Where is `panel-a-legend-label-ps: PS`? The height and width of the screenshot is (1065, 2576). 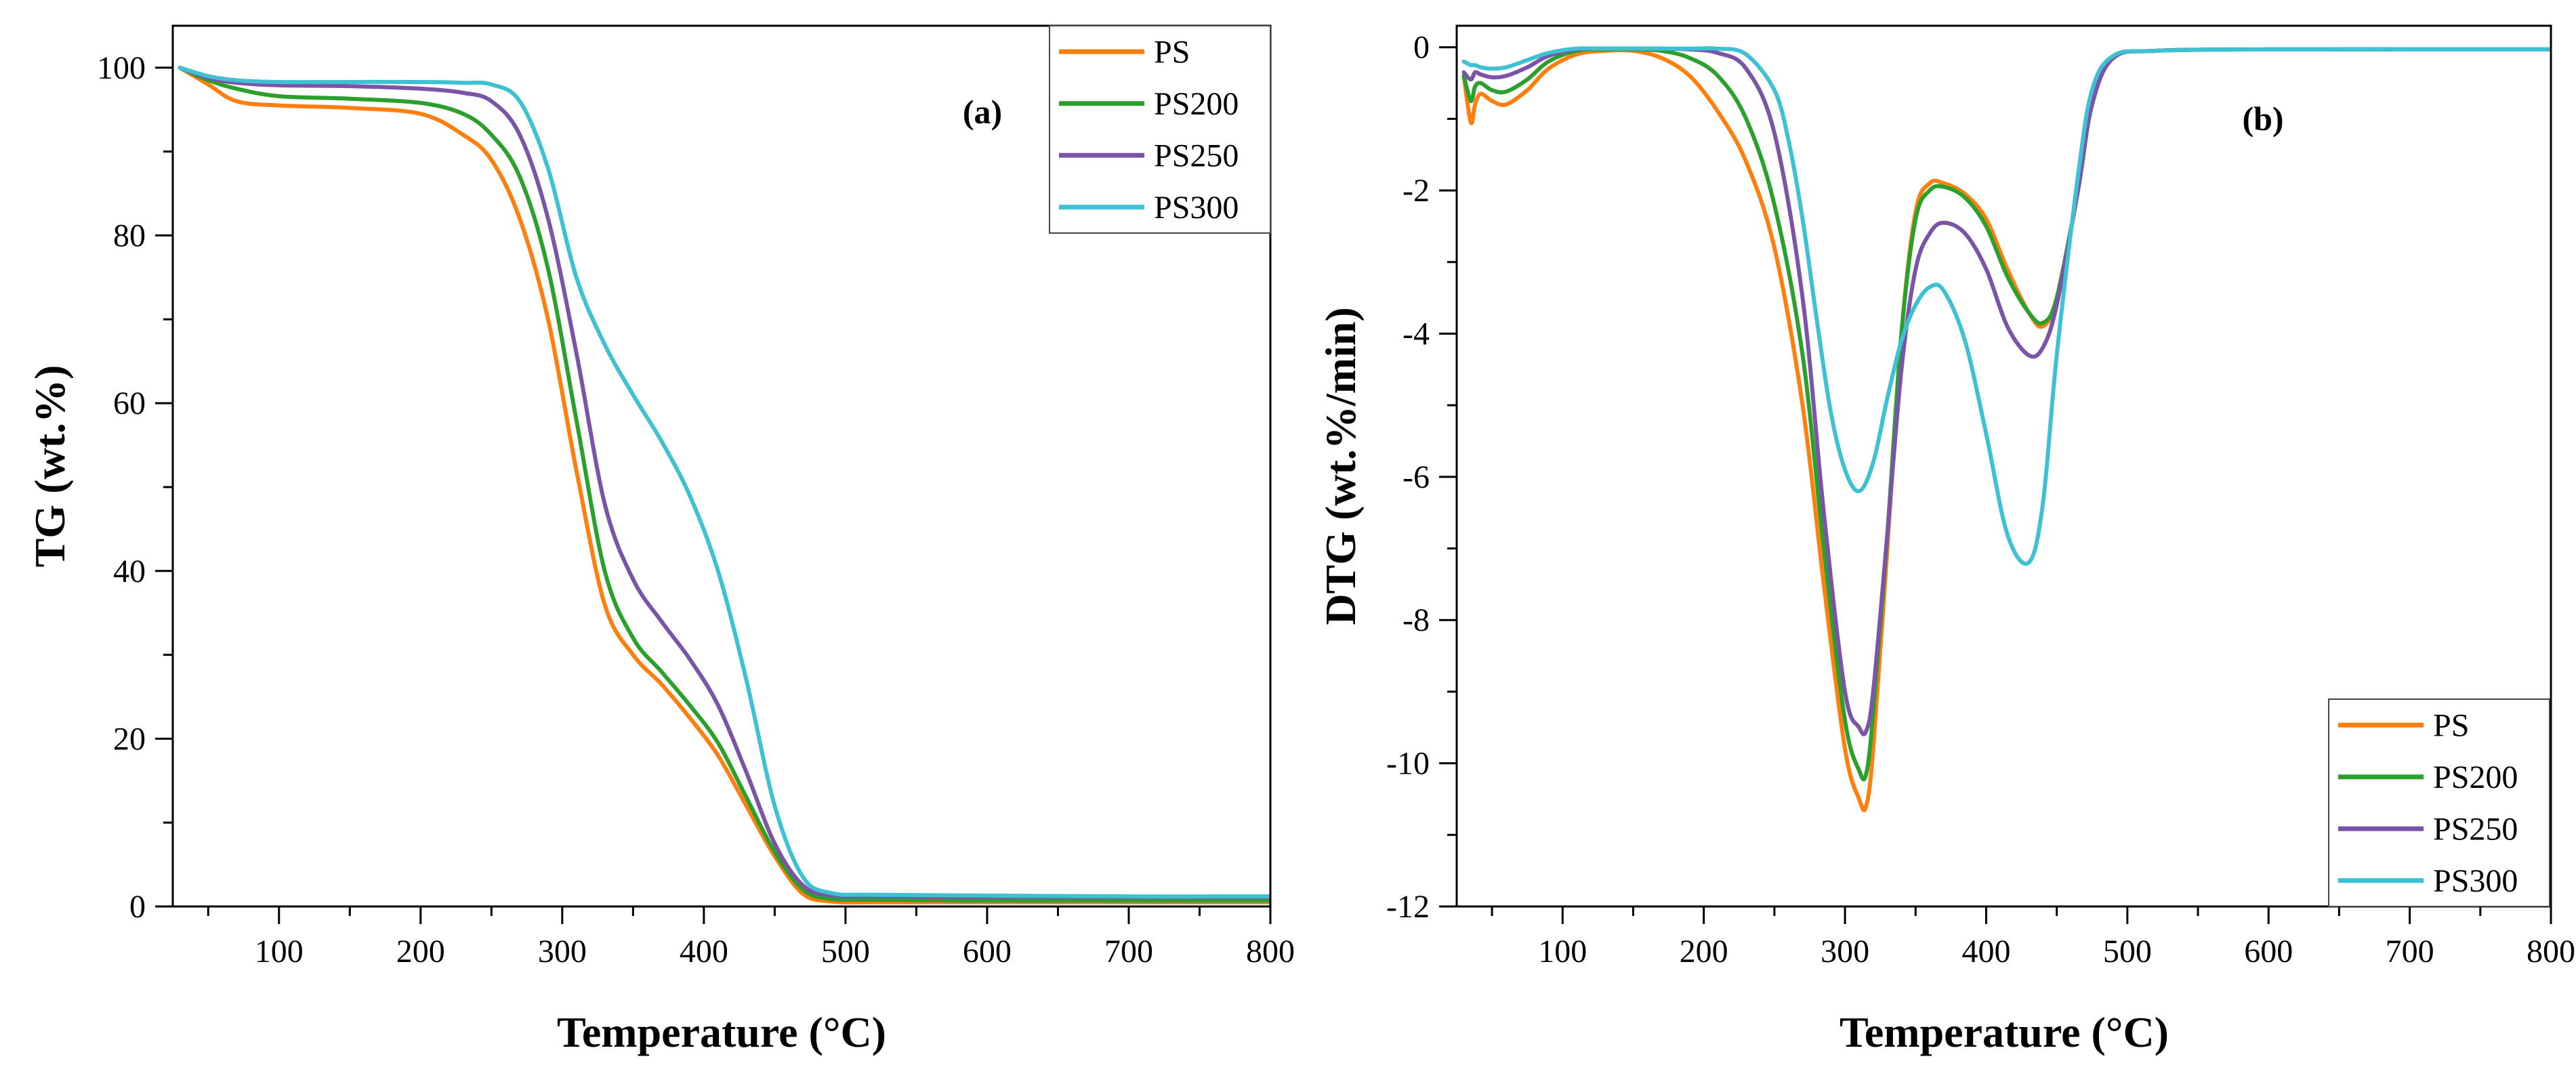
panel-a-legend-label-ps: PS is located at coordinates (1172, 52).